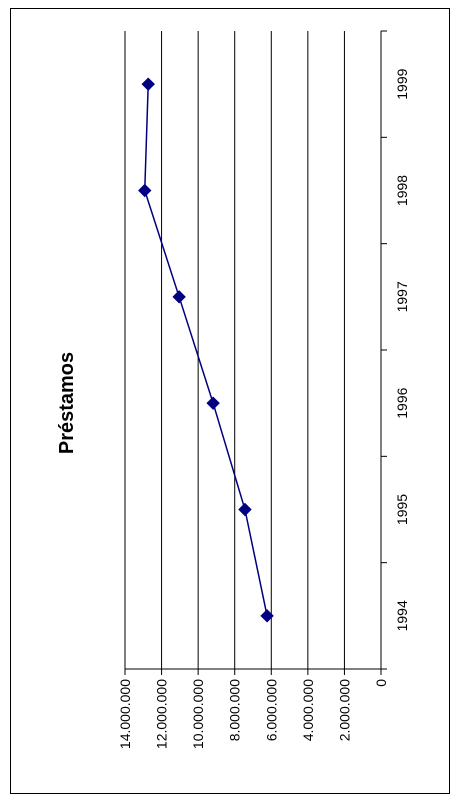 This screenshot has height=803, width=460. What do you see at coordinates (235, 710) in the screenshot?
I see `value-tick-label: 8.000.000` at bounding box center [235, 710].